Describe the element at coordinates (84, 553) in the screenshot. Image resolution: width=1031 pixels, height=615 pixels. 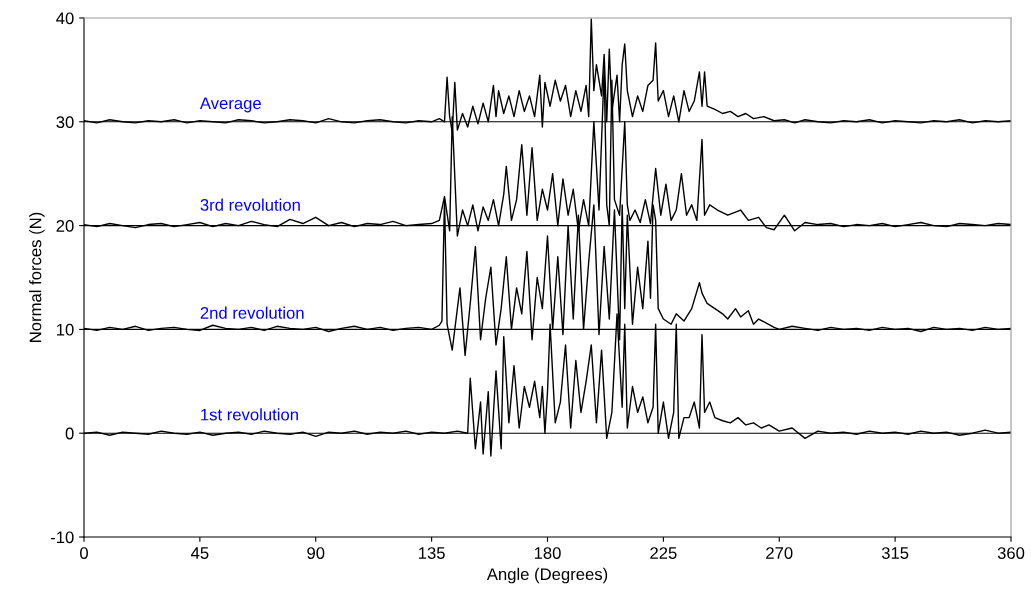
I see `x-tick-label: 0` at that location.